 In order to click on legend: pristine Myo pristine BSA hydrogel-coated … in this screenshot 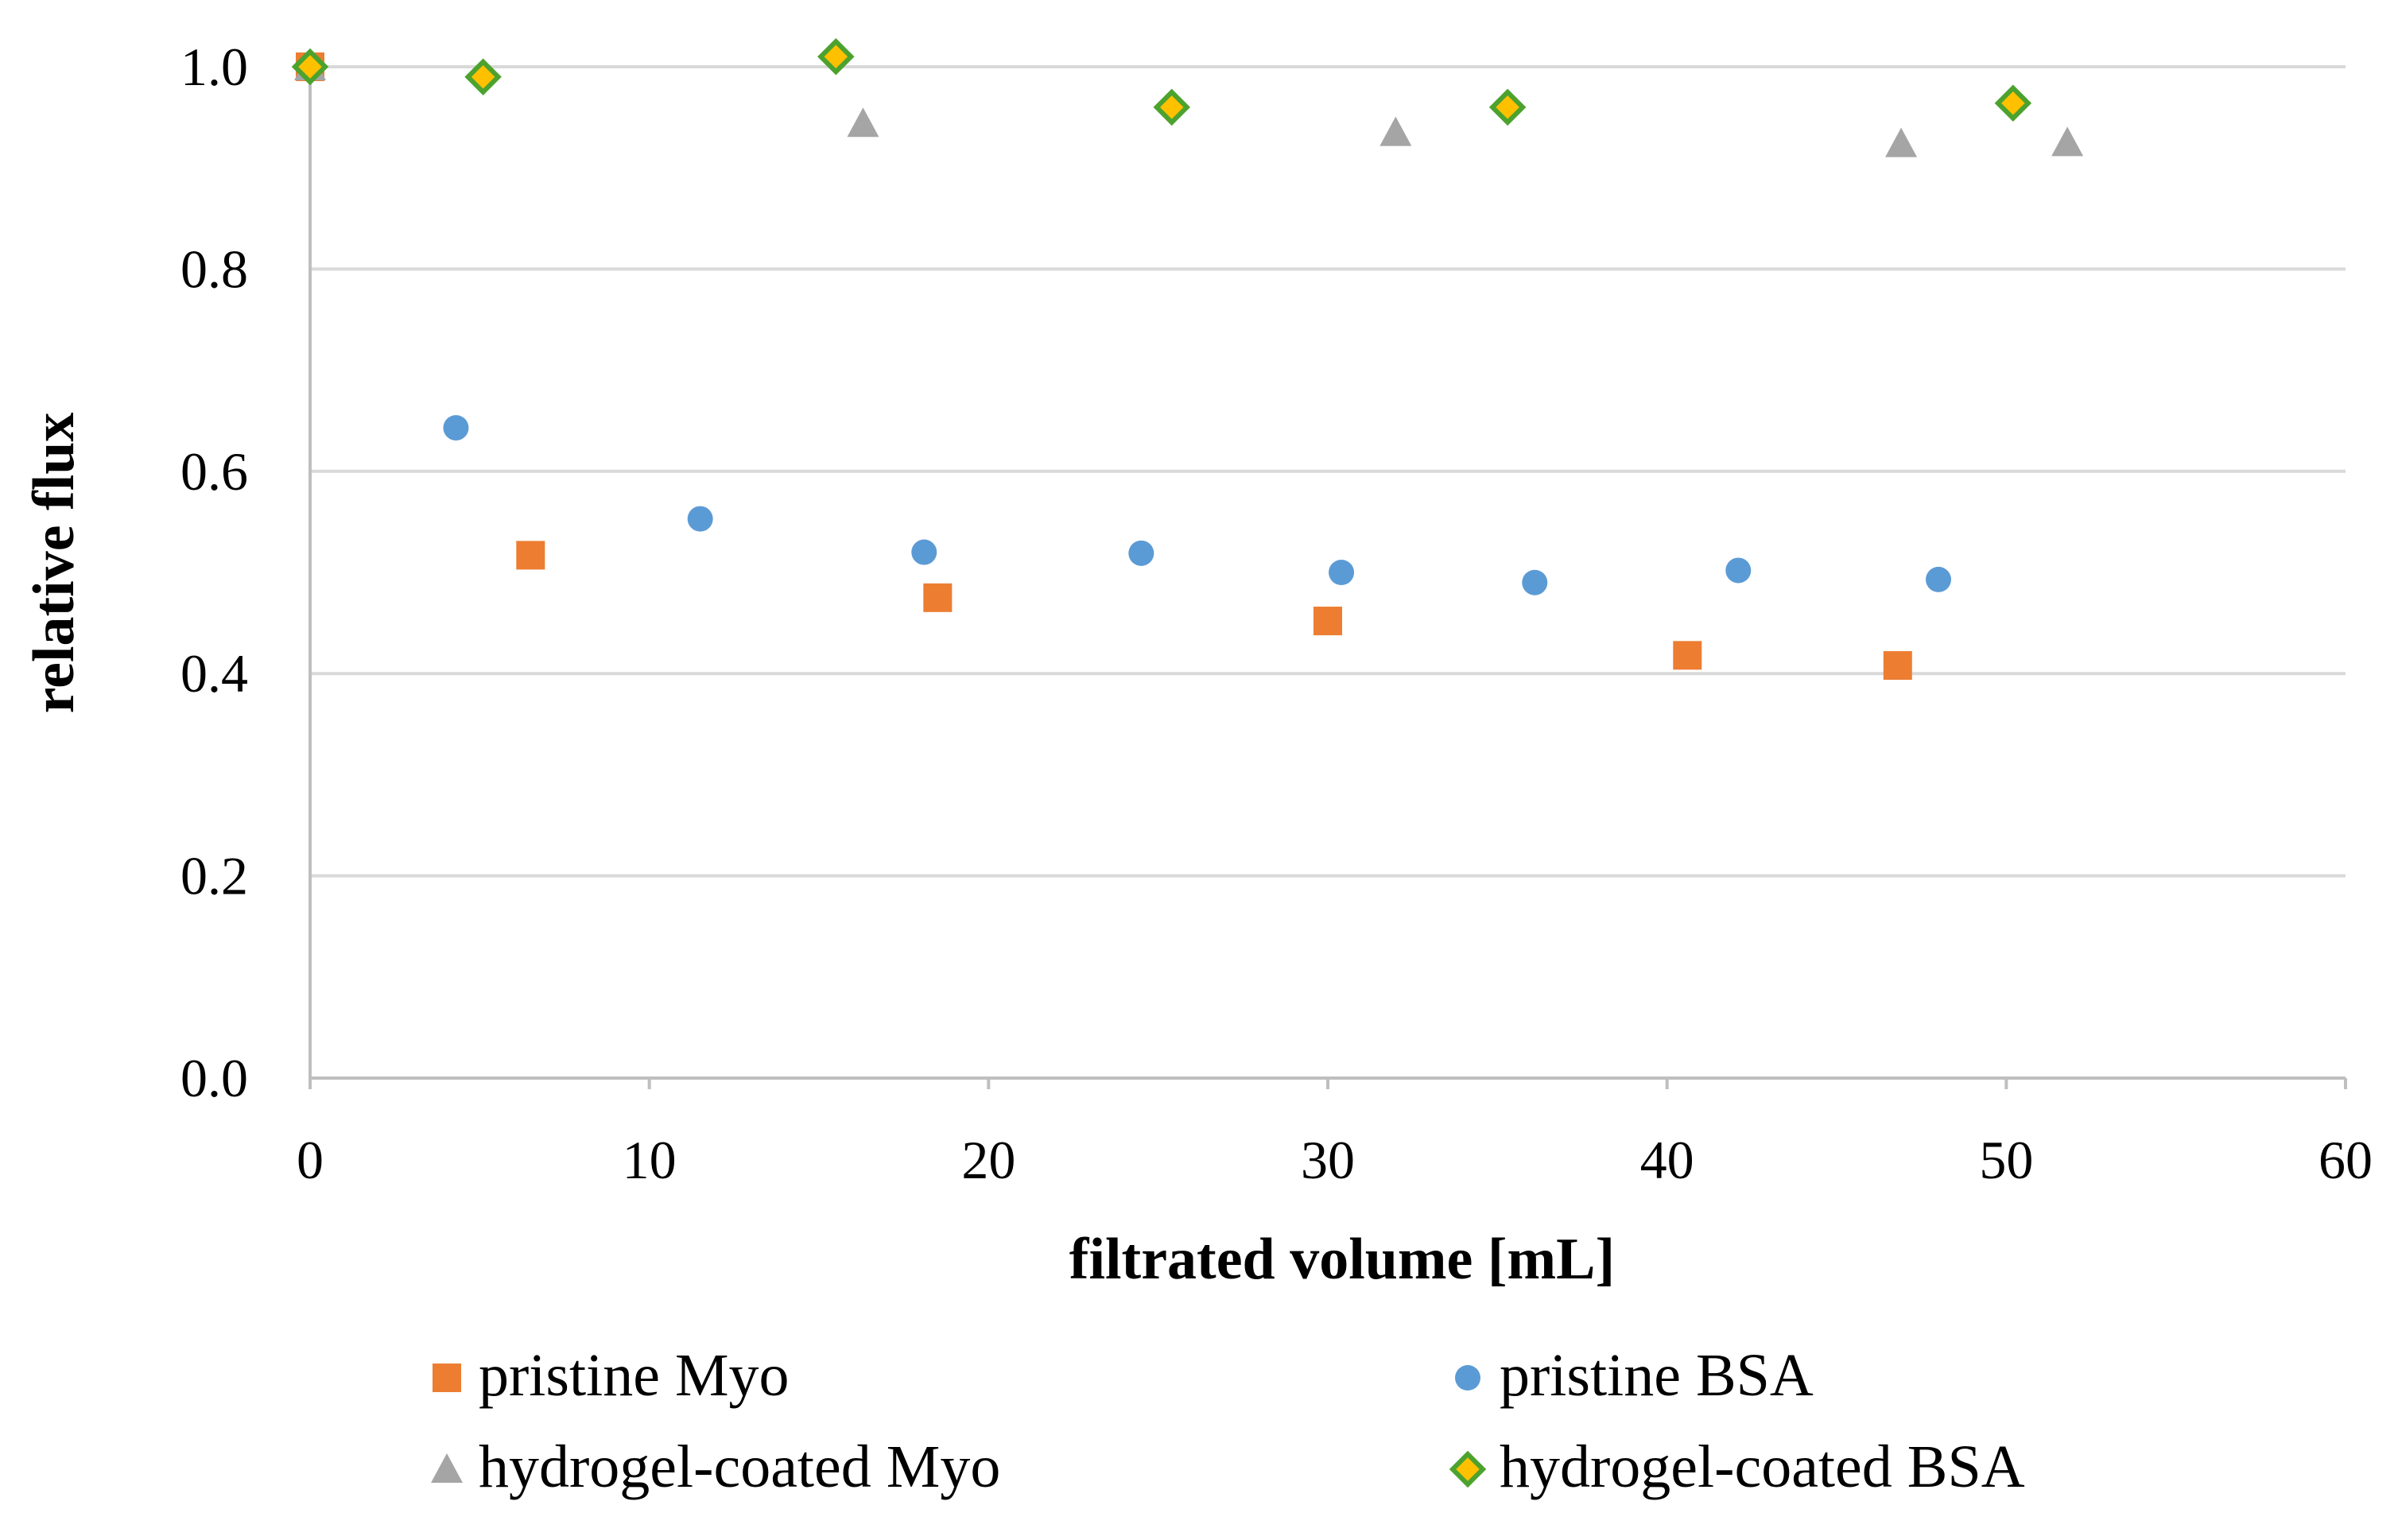, I will do `click(1228, 1421)`.